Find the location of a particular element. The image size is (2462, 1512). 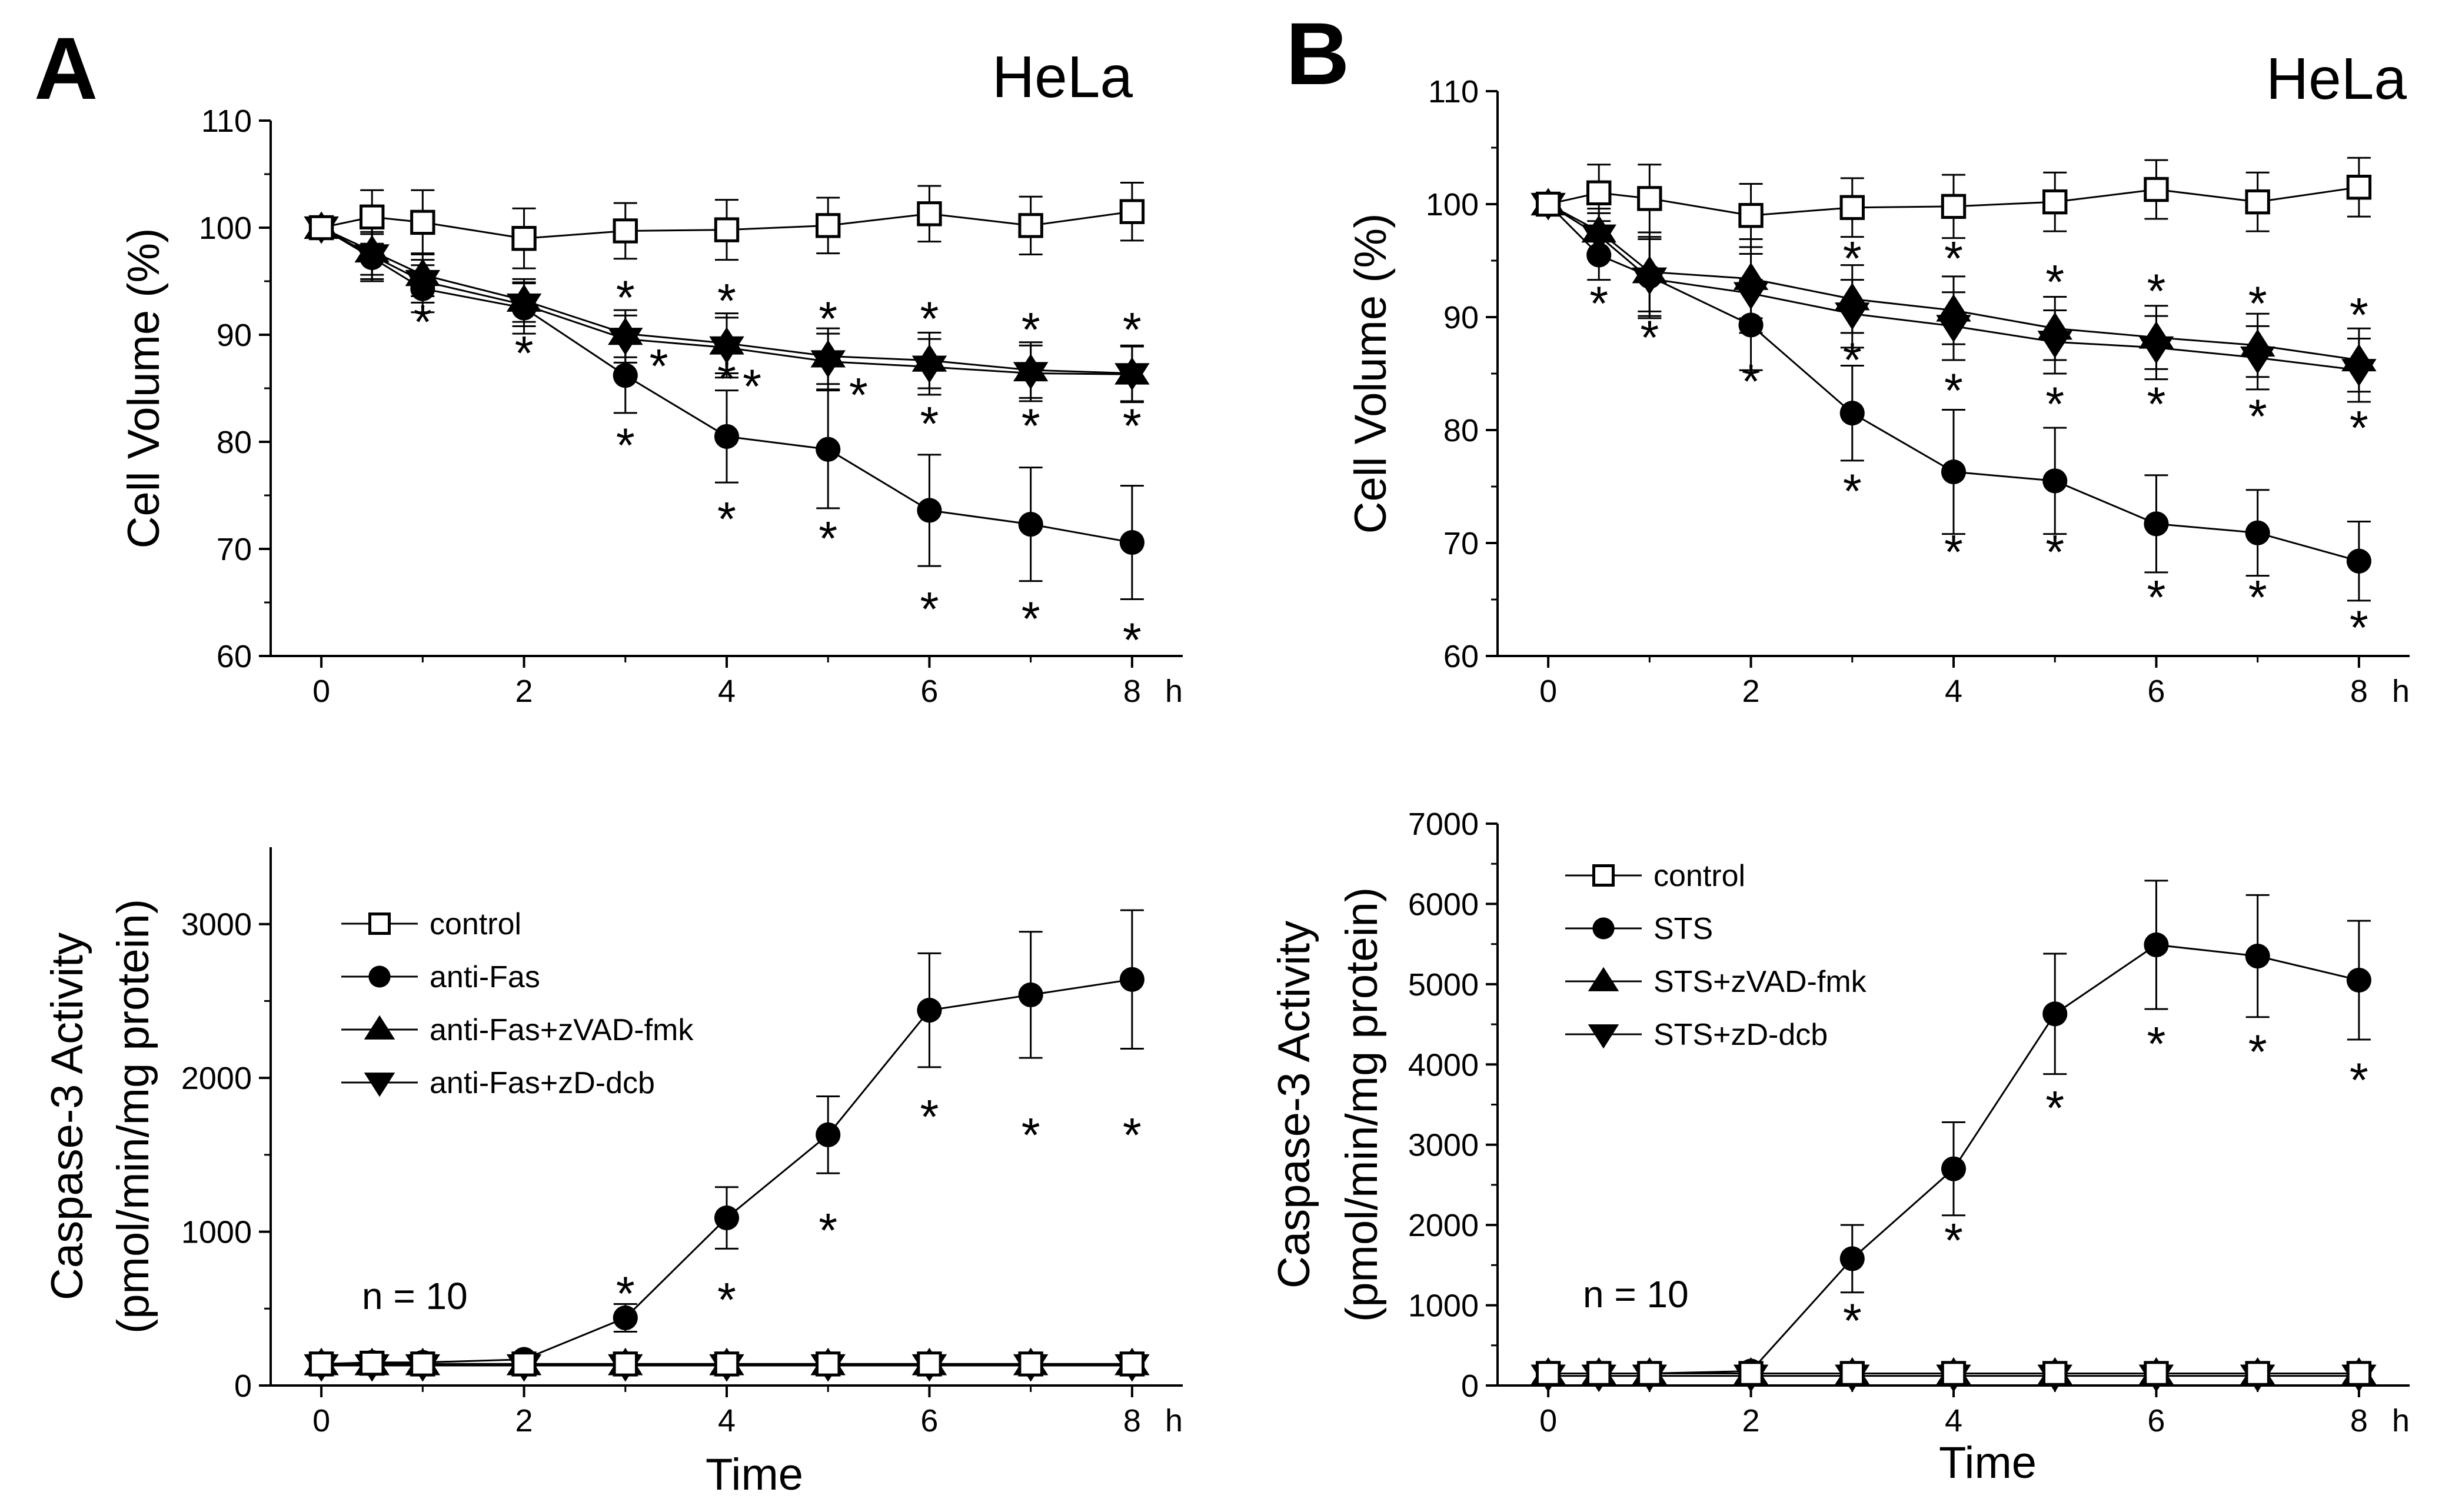

y-tick-label: 4000 is located at coordinates (1443, 1065).